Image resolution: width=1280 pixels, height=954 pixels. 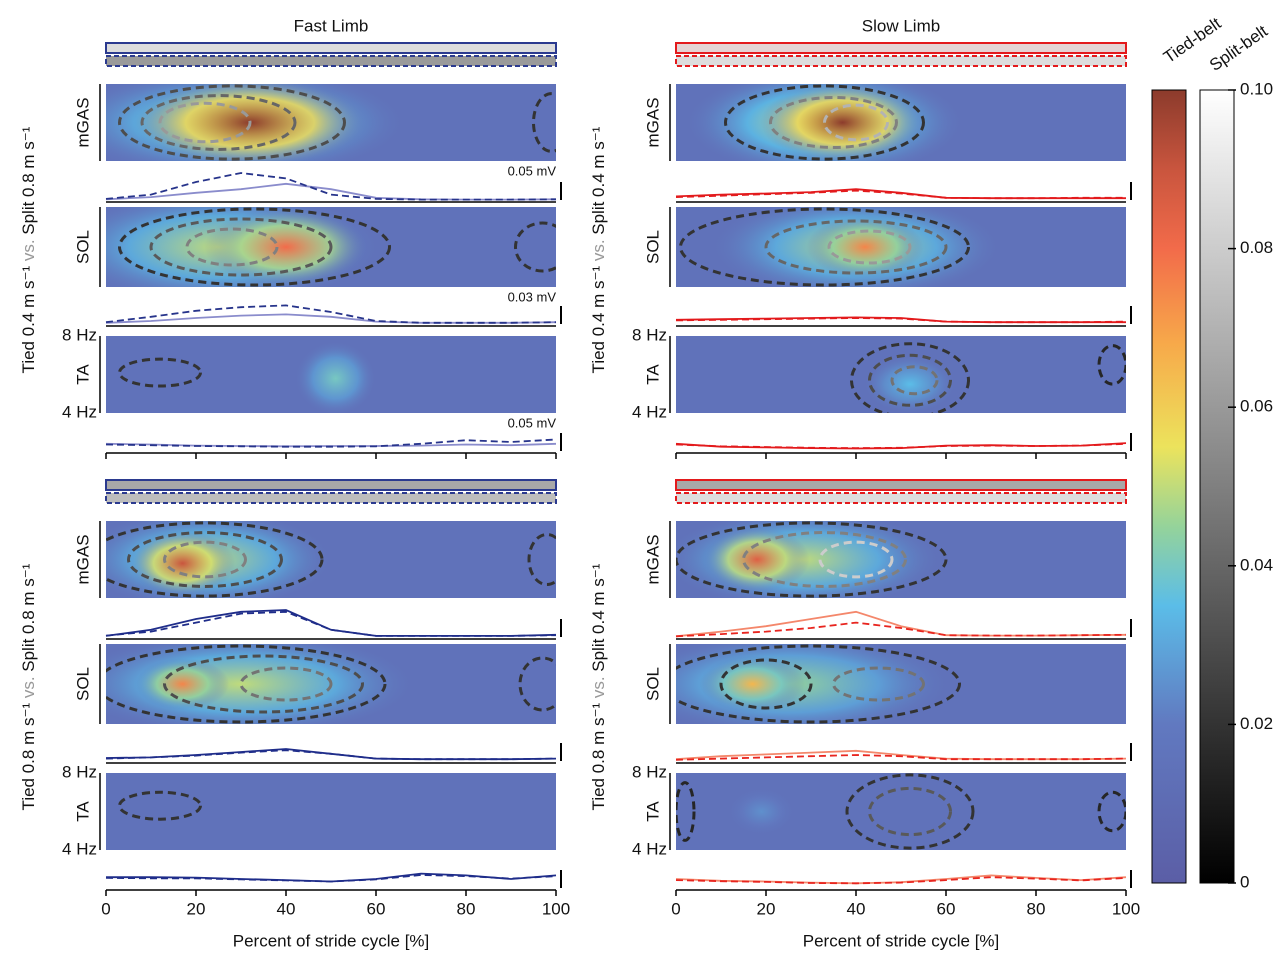 I want to click on row-label-part: Split 0.4 m s⁻¹, so click(x=598, y=617).